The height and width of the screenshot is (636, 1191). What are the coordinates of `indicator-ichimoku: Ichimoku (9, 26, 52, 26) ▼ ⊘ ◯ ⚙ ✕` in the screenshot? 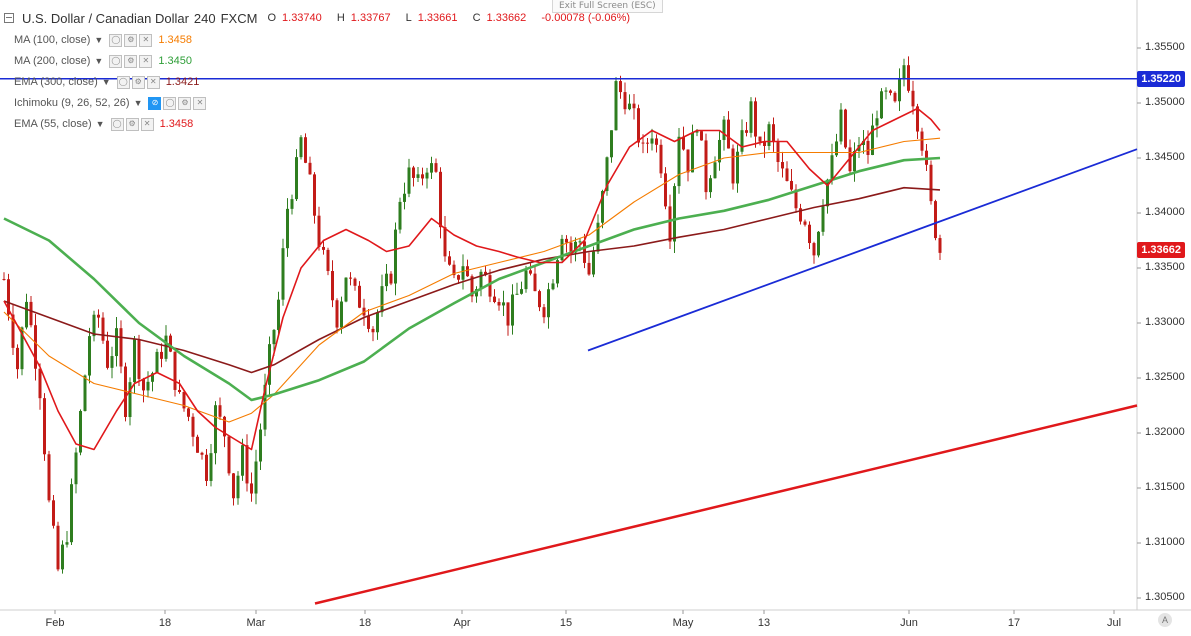 It's located at (111, 103).